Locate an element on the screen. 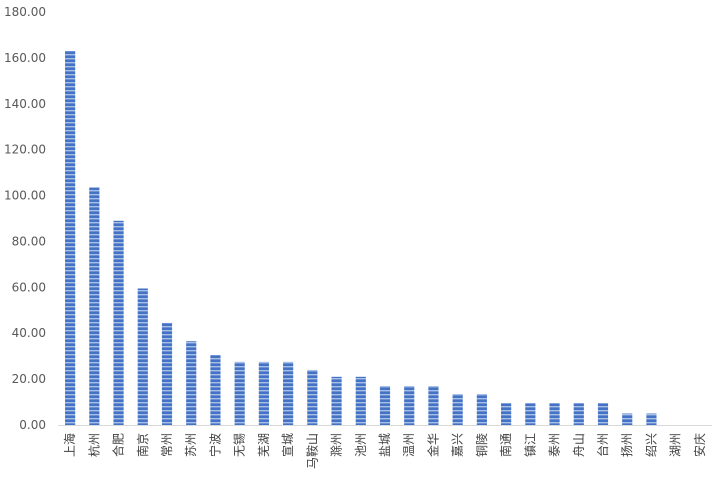 This screenshot has width=721, height=480. x-category-label: 南通 is located at coordinates (505, 445).